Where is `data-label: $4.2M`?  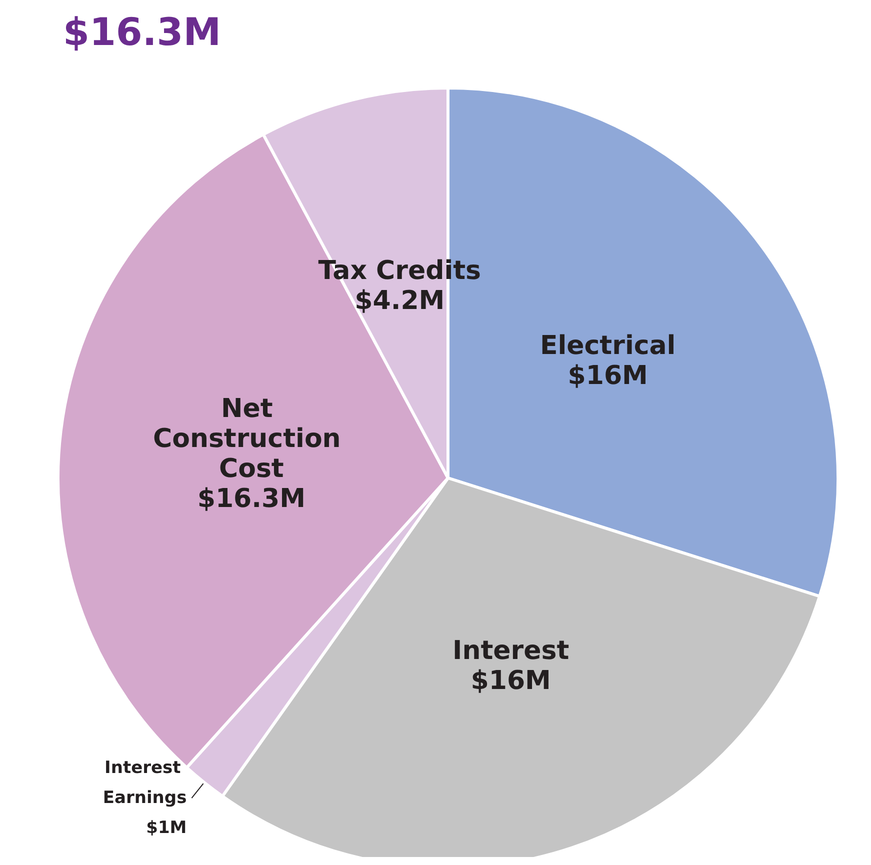
data-label: $4.2M is located at coordinates (399, 301).